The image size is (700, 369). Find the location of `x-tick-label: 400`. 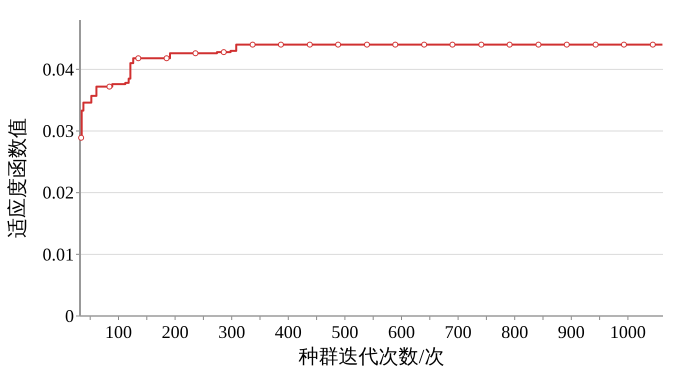

x-tick-label: 400 is located at coordinates (288, 332).